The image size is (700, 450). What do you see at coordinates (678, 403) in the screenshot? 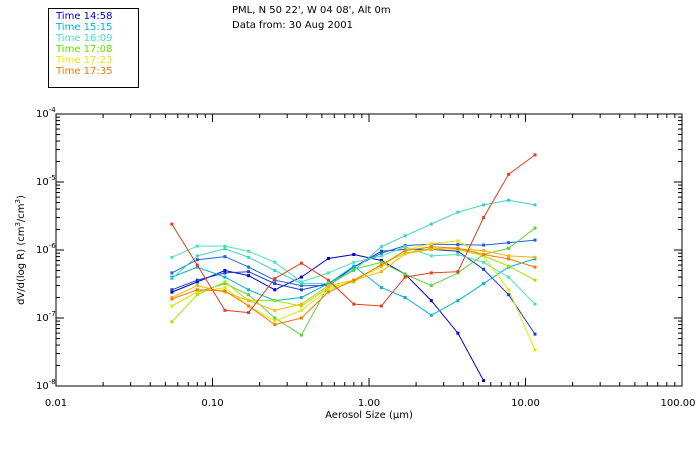
I see `x-tick-label-5: 100.00` at bounding box center [678, 403].